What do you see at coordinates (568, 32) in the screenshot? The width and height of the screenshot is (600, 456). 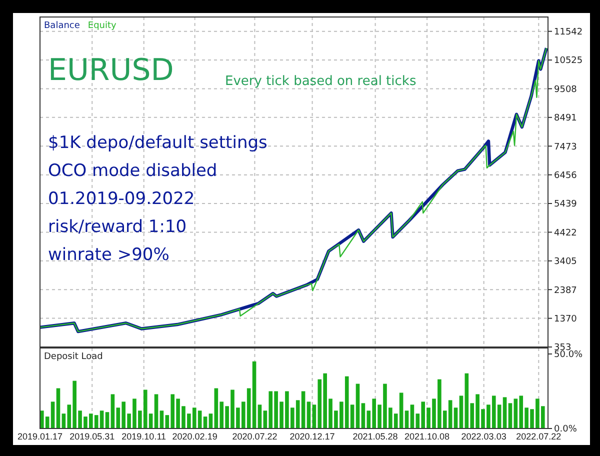 I see `y-tick-label: 11542` at bounding box center [568, 32].